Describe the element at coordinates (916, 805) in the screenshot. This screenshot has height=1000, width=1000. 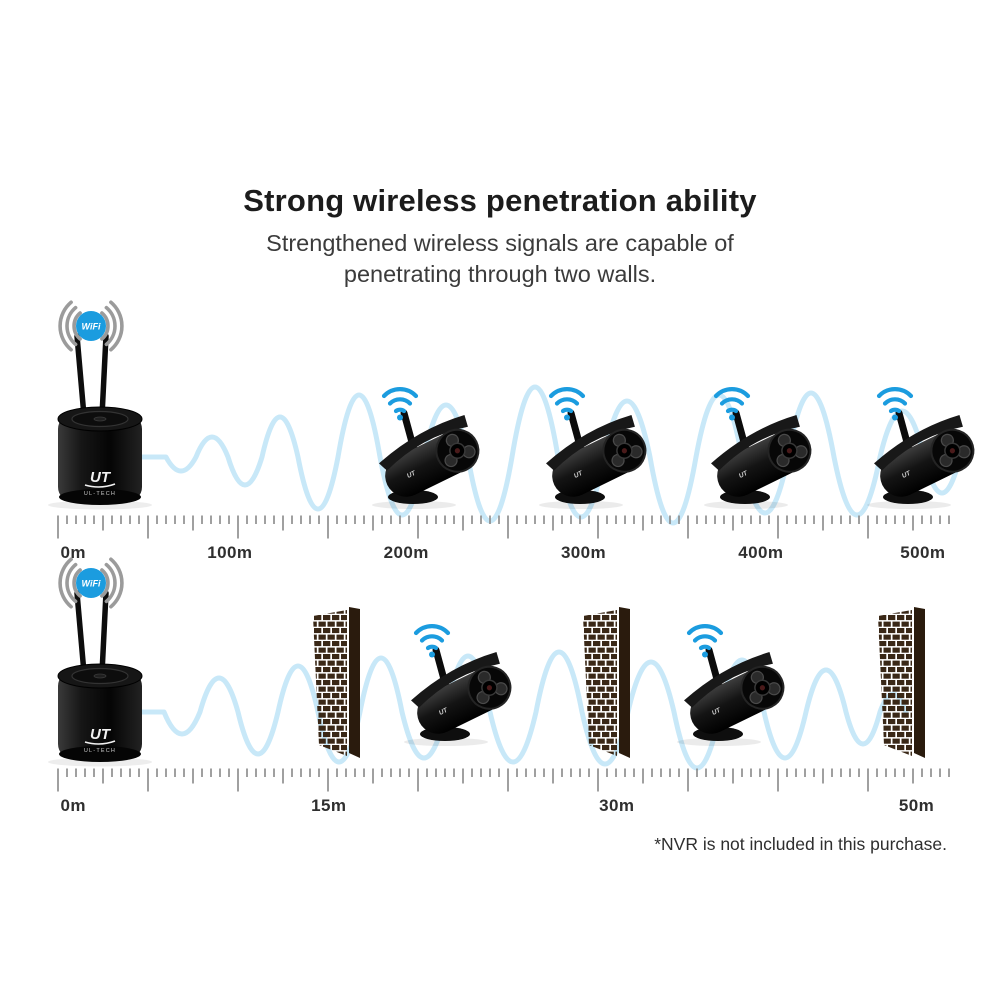
I see `ruler-label: 50m` at that location.